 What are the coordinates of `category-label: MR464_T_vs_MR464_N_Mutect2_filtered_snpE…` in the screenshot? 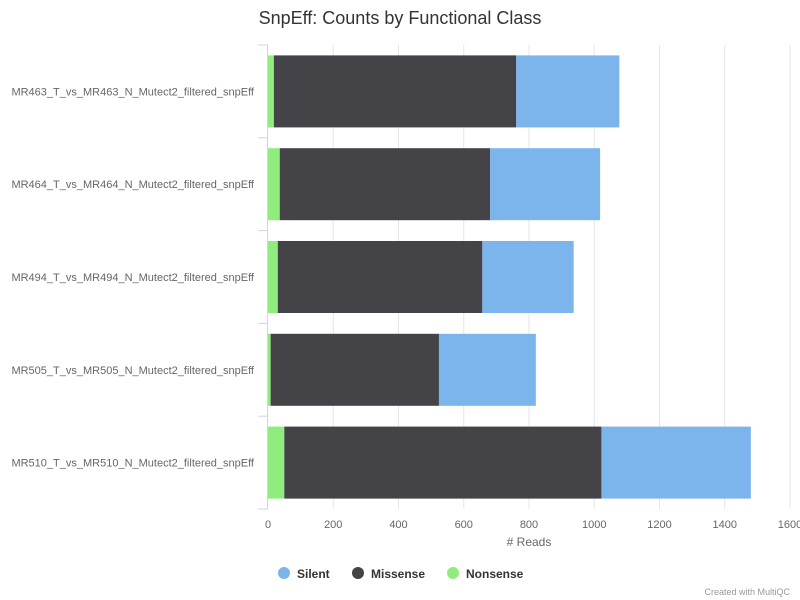 It's located at (132, 185).